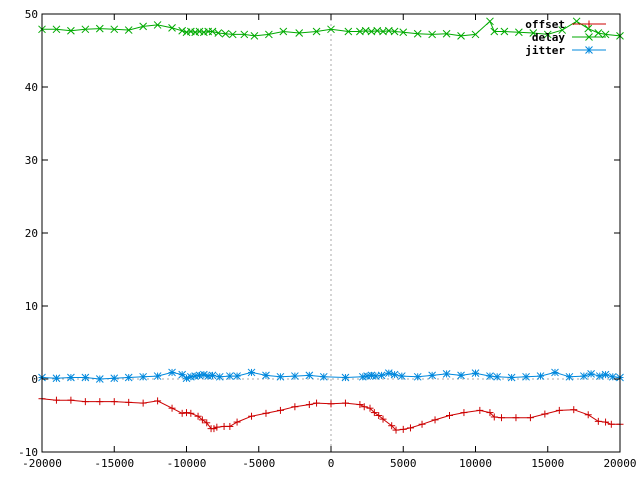  What do you see at coordinates (31, 160) in the screenshot?
I see `y-tick-label: 30` at bounding box center [31, 160].